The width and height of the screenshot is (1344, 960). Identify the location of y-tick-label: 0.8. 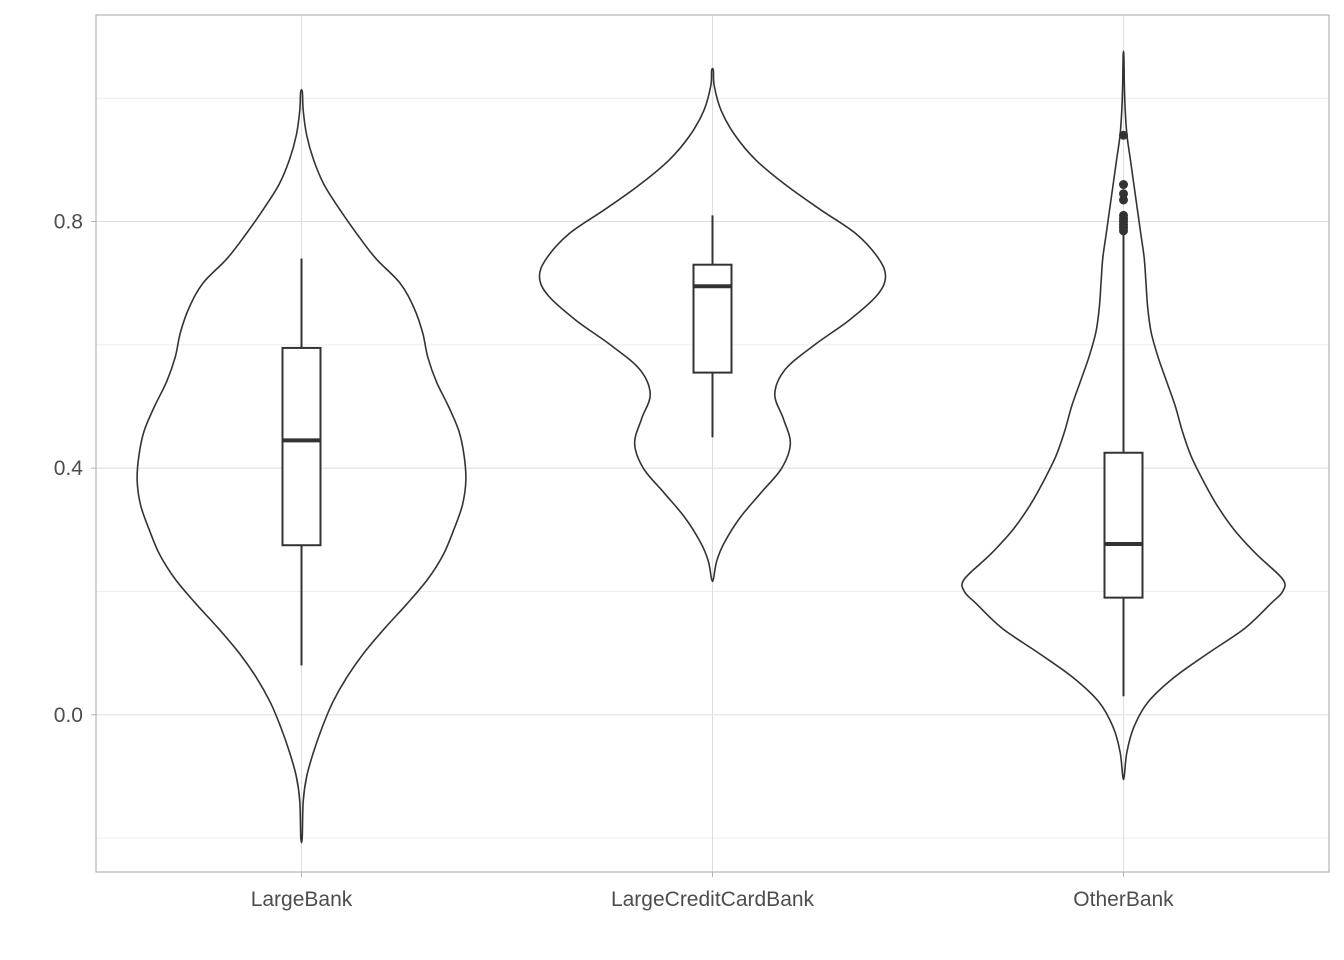
(68, 222).